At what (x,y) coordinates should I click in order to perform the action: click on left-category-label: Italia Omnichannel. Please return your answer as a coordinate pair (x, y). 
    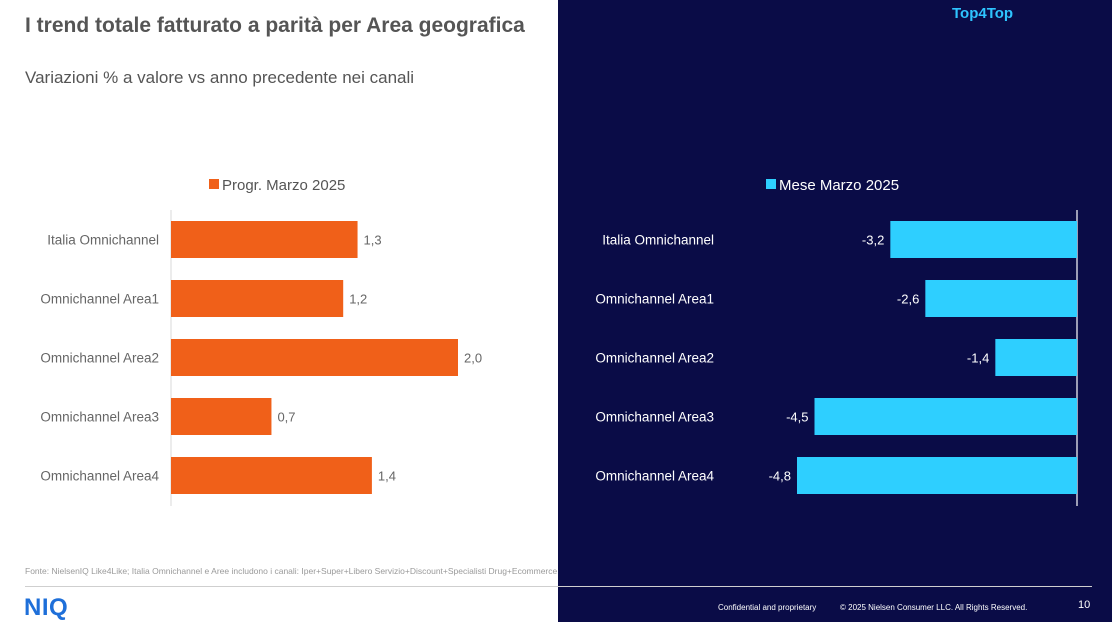
    Looking at the image, I should click on (103, 240).